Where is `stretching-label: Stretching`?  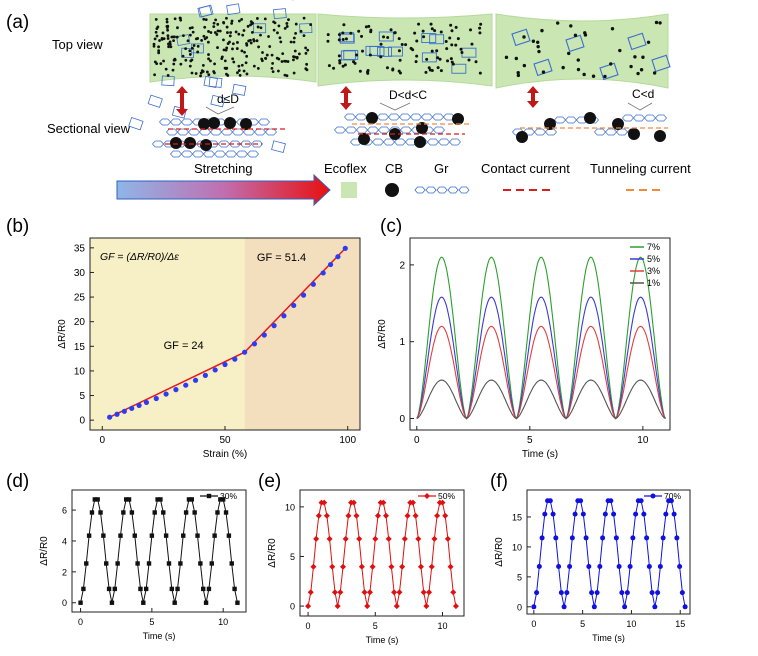
stretching-label: Stretching is located at coordinates (223, 168).